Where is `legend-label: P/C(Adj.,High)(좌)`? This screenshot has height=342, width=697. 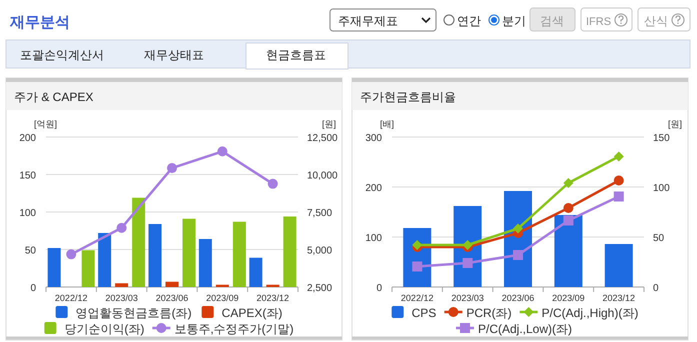
legend-label: P/C(Adj.,High)(좌) is located at coordinates (590, 313).